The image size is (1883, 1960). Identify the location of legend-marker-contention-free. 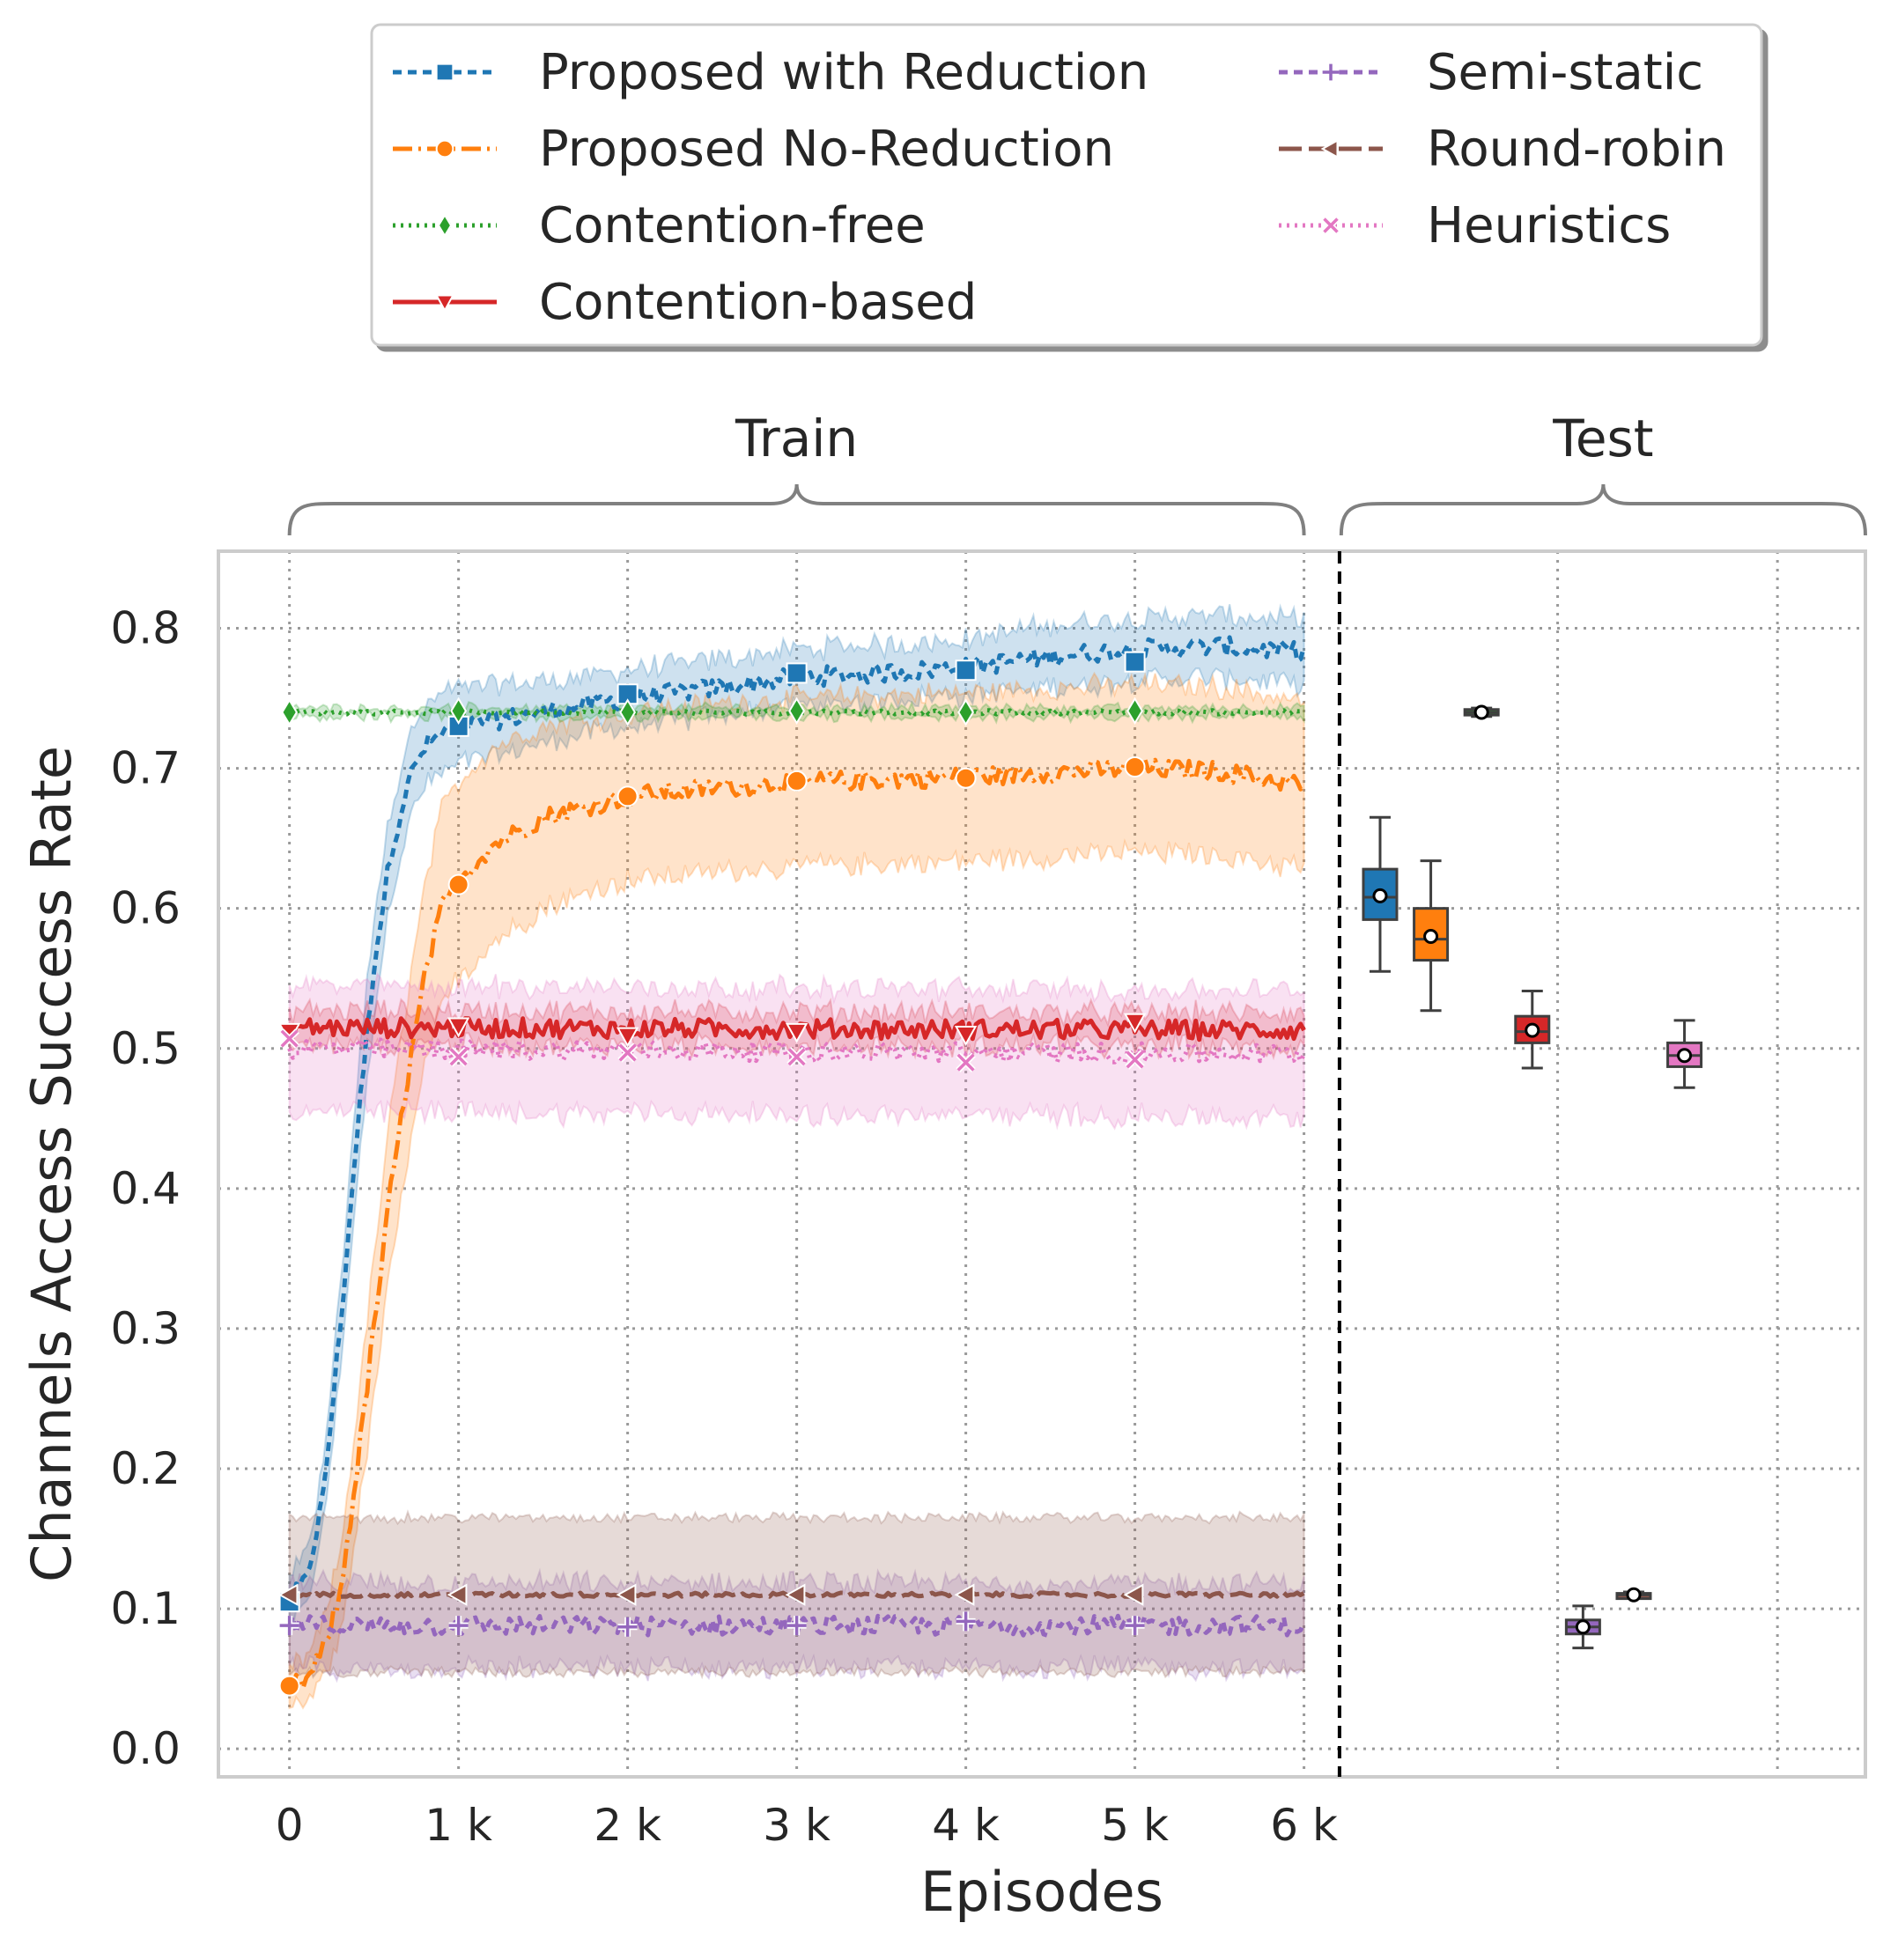
(445, 225).